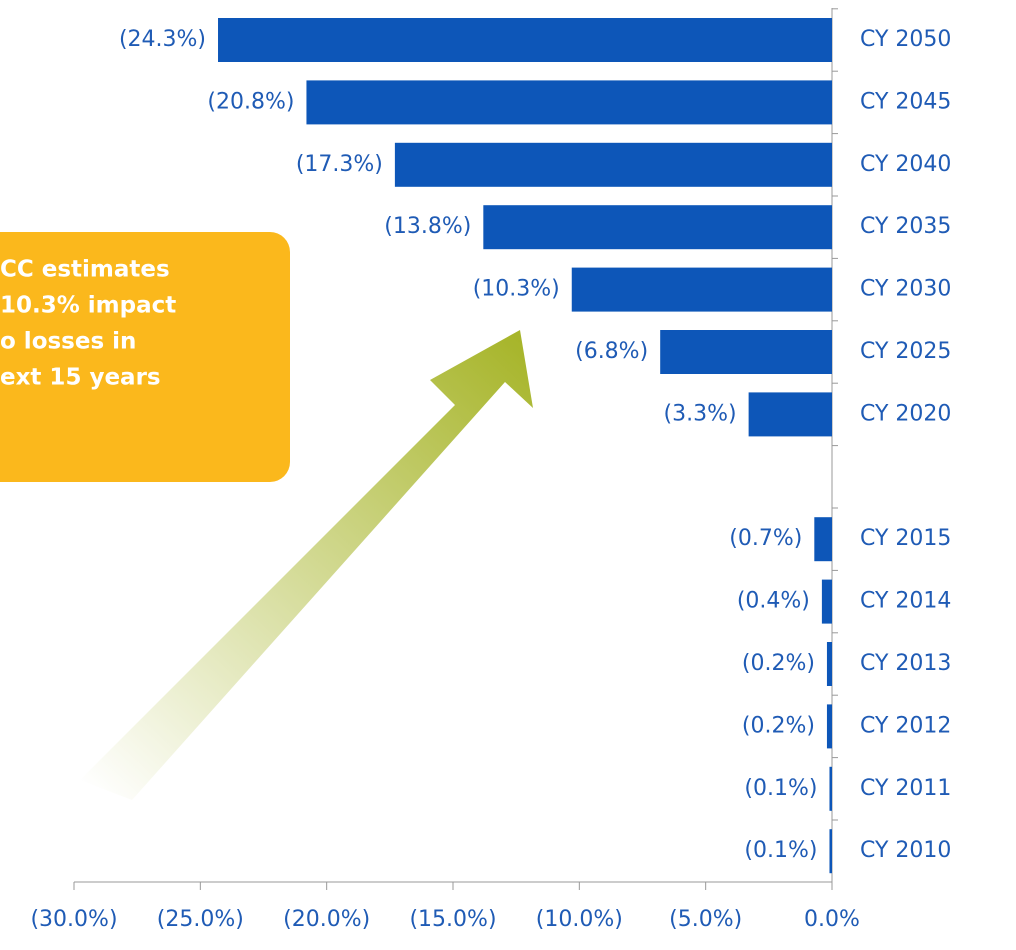  Describe the element at coordinates (326, 919) in the screenshot. I see `x-tick-label: (20.0%)` at that location.